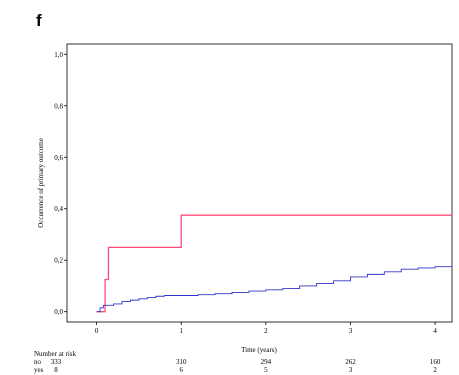  What do you see at coordinates (266, 370) in the screenshot?
I see `risk-cell: 5` at bounding box center [266, 370].